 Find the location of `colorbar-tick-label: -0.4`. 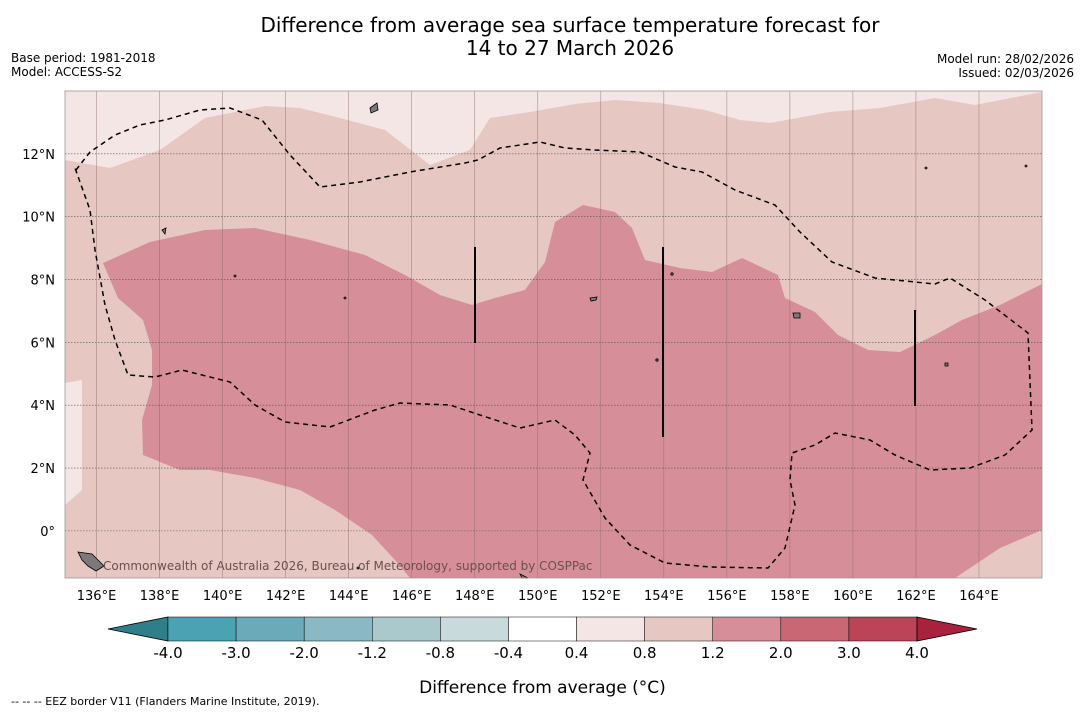

colorbar-tick-label: -0.4 is located at coordinates (508, 653).